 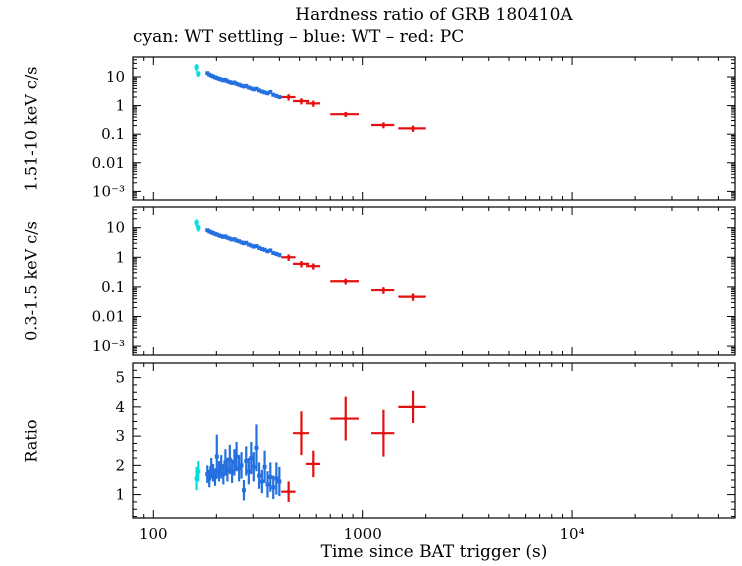 What do you see at coordinates (120, 465) in the screenshot?
I see `svg-text: 2` at bounding box center [120, 465].